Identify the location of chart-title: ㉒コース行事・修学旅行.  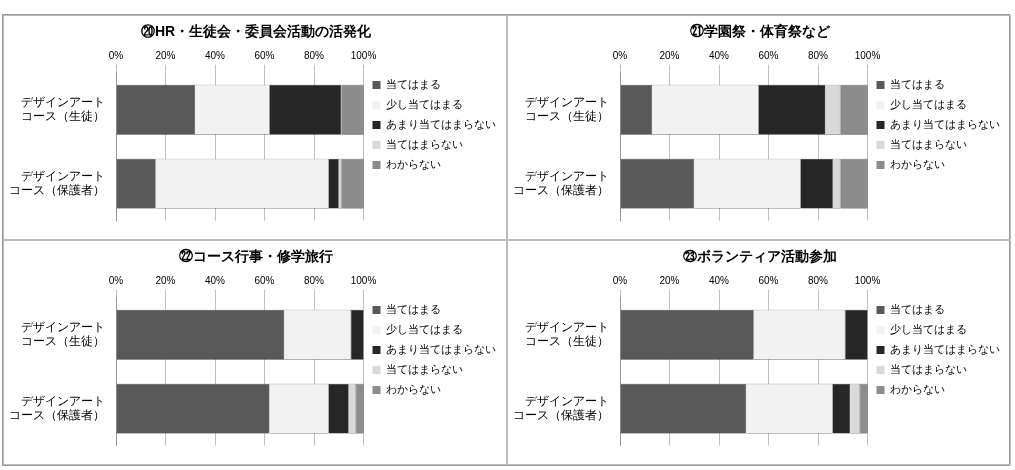
(256, 256).